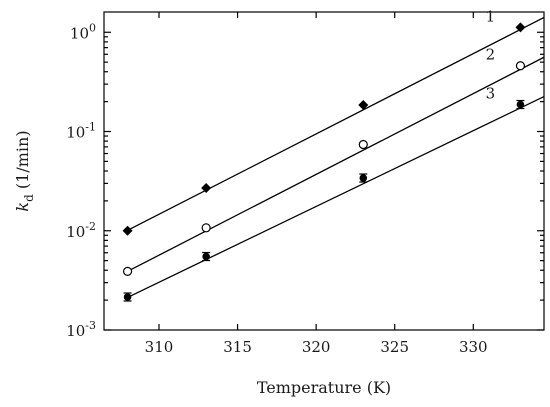 The height and width of the screenshot is (407, 550). I want to click on y-tick-exponent: 0, so click(92, 27).